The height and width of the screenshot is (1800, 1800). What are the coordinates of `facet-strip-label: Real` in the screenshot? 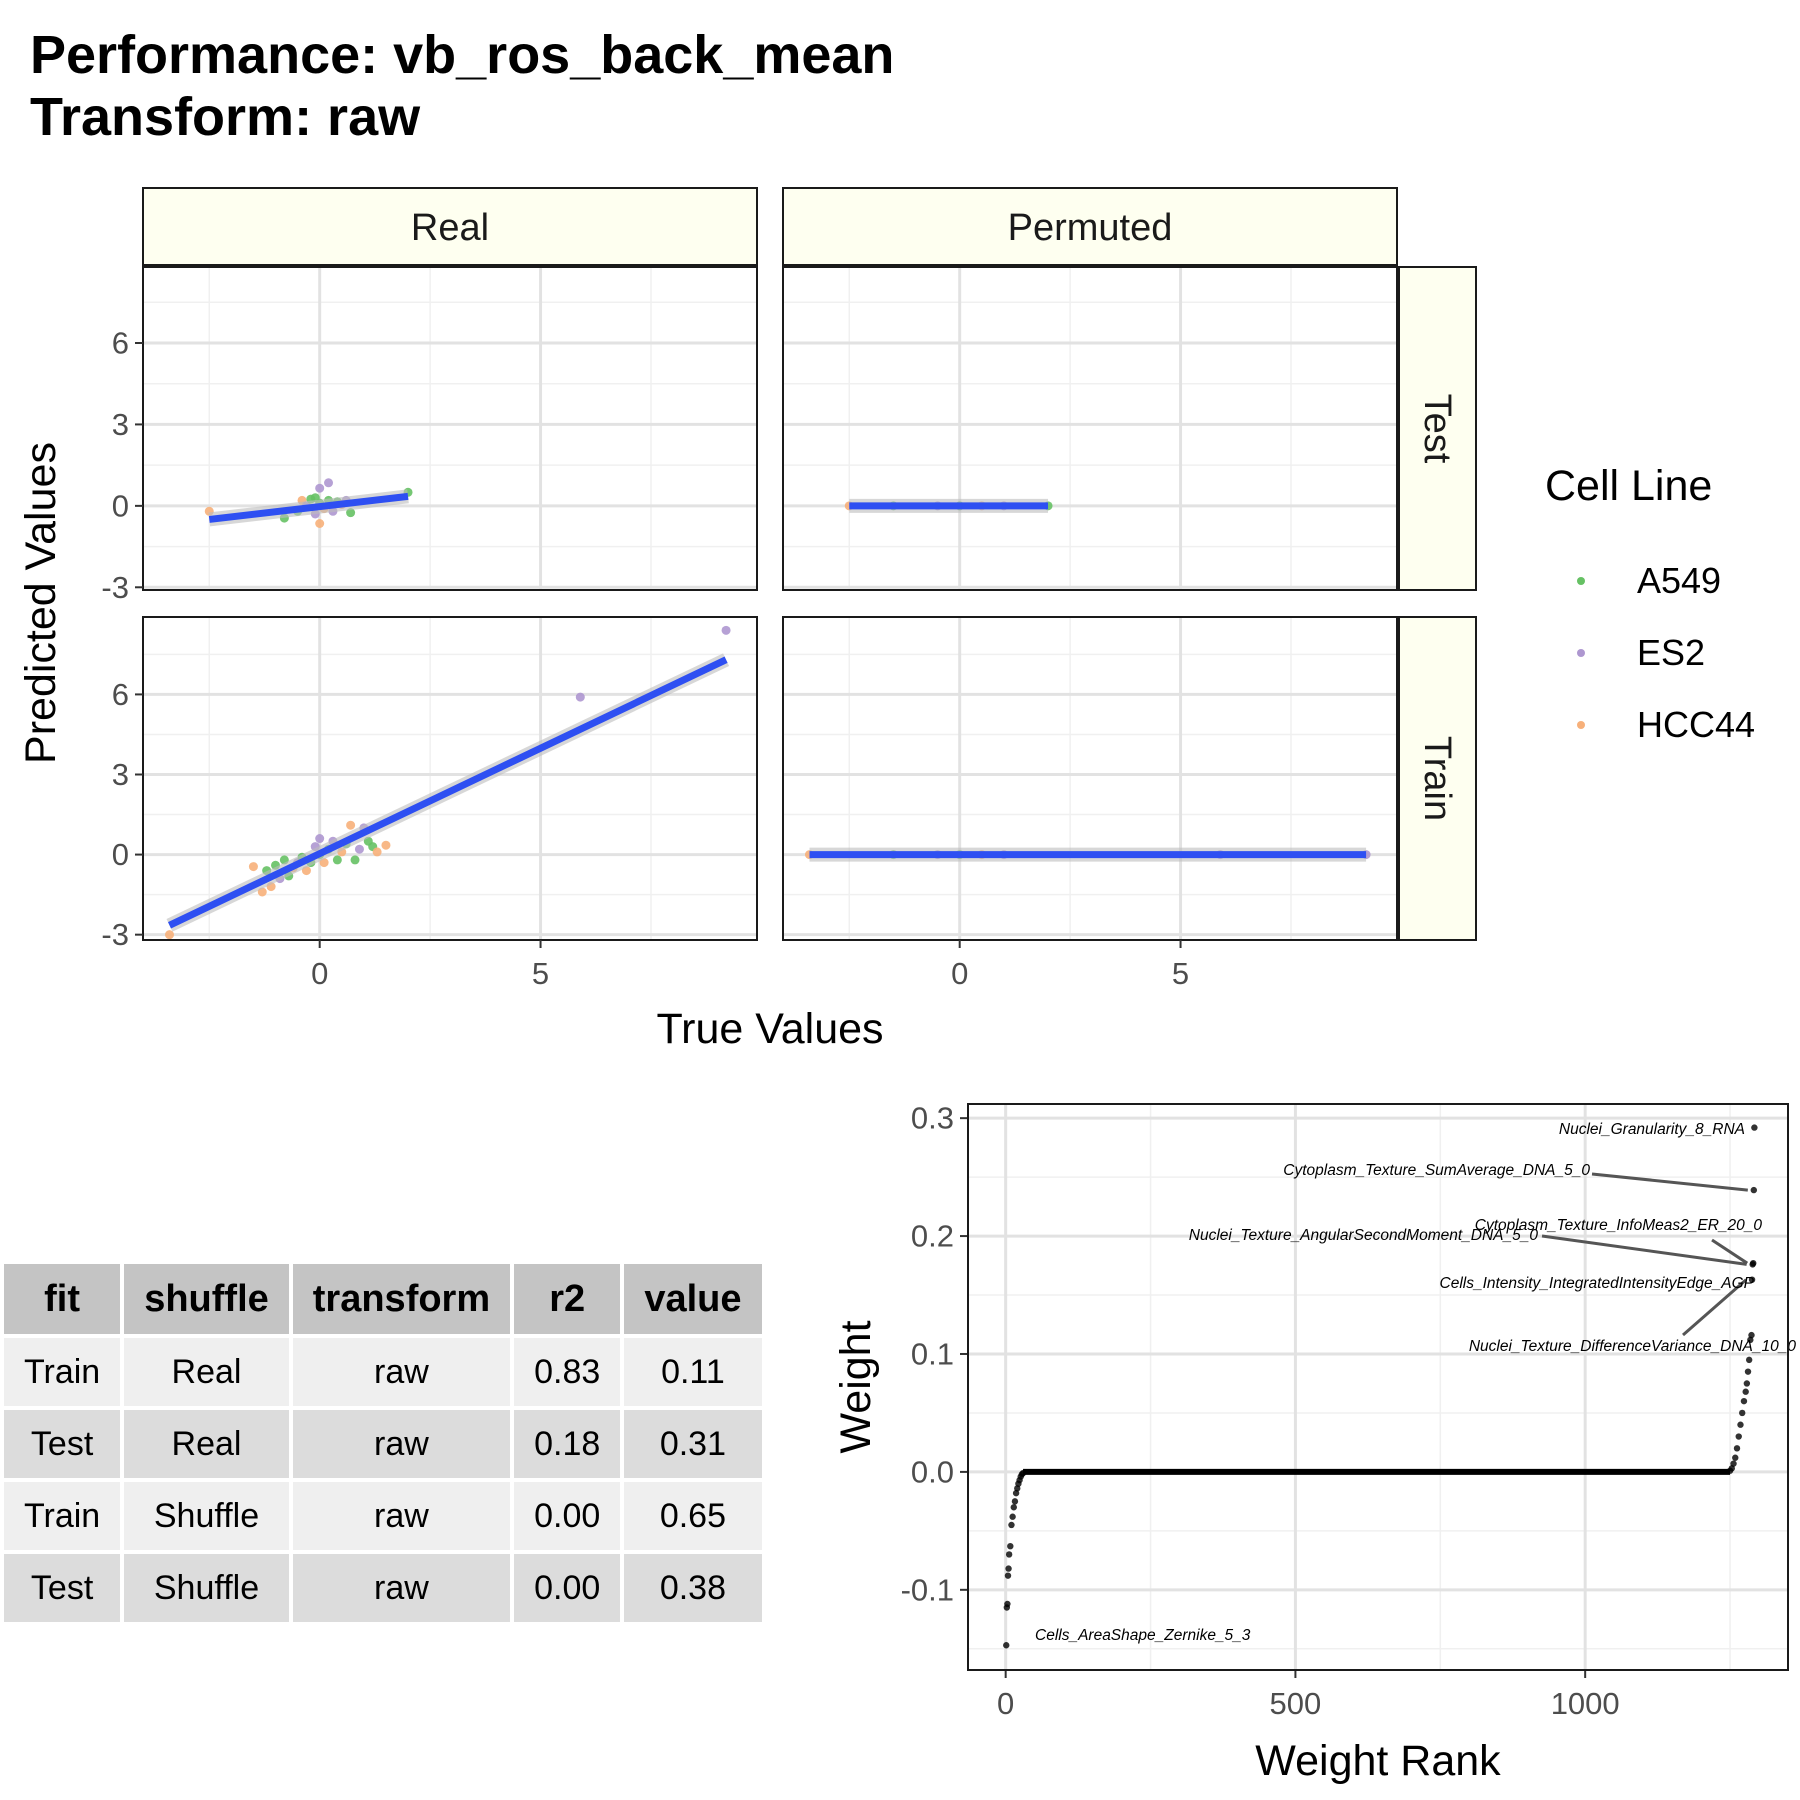 It's located at (450, 228).